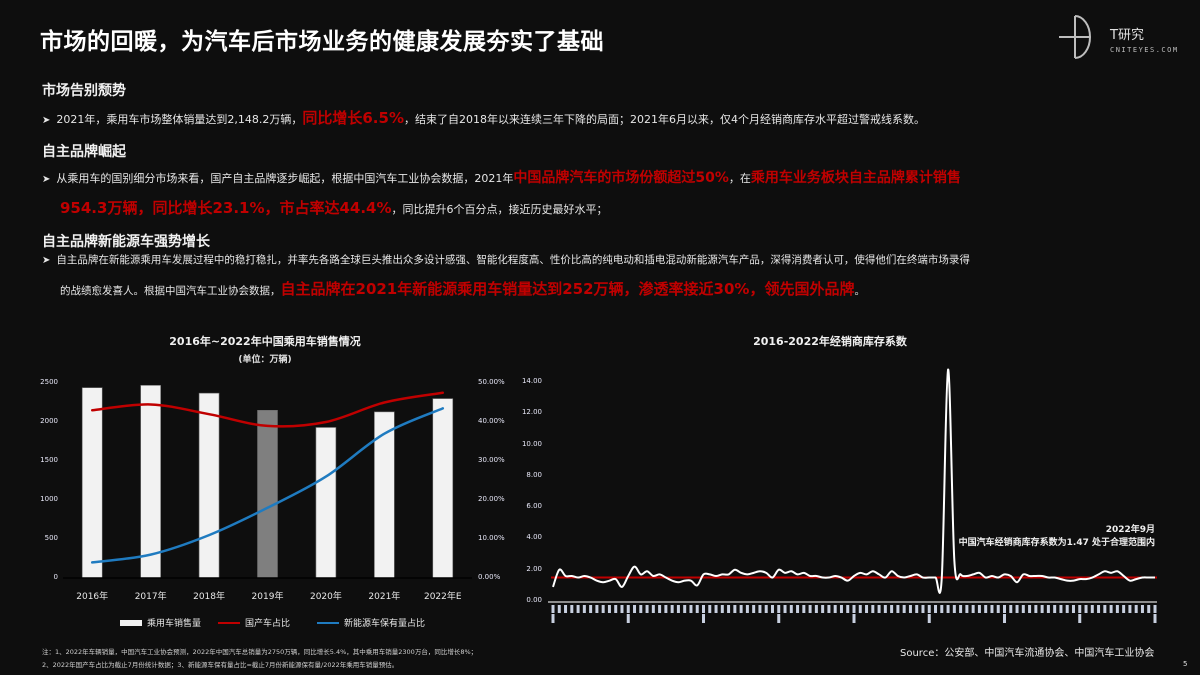 Image resolution: width=1200 pixels, height=675 pixels. What do you see at coordinates (1127, 35) in the screenshot?
I see `logo-name: T研究` at bounding box center [1127, 35].